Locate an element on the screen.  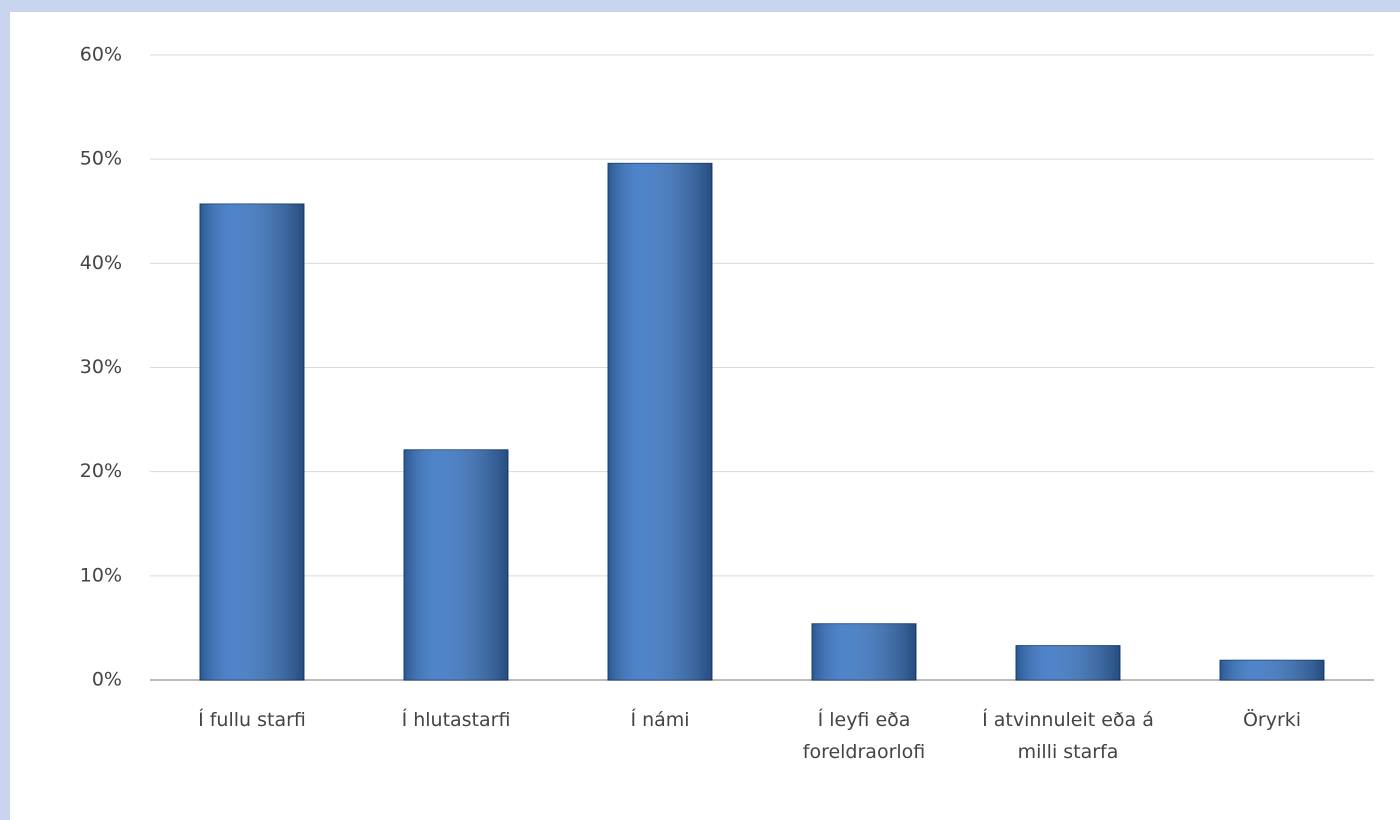
x-tick-label: Í hlutastarfi is located at coordinates (456, 720).